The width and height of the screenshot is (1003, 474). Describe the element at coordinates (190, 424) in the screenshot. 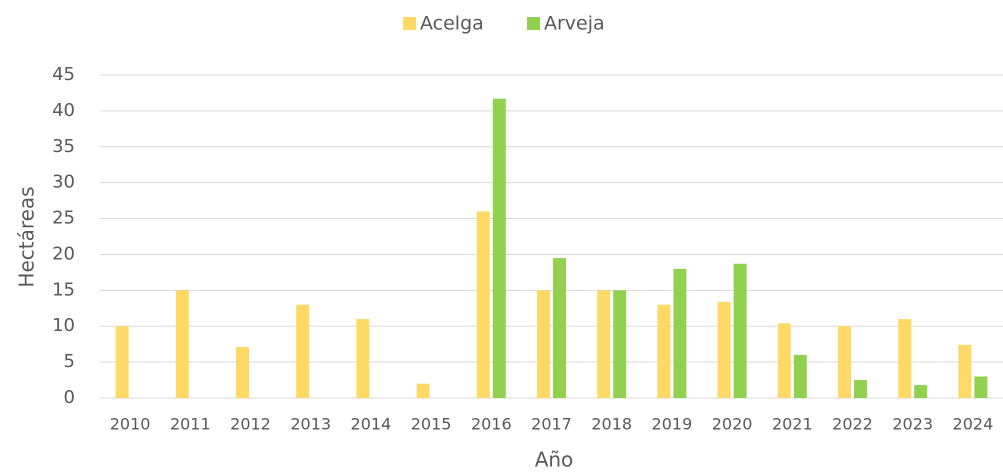

I see `x-tick-label: 2011` at that location.